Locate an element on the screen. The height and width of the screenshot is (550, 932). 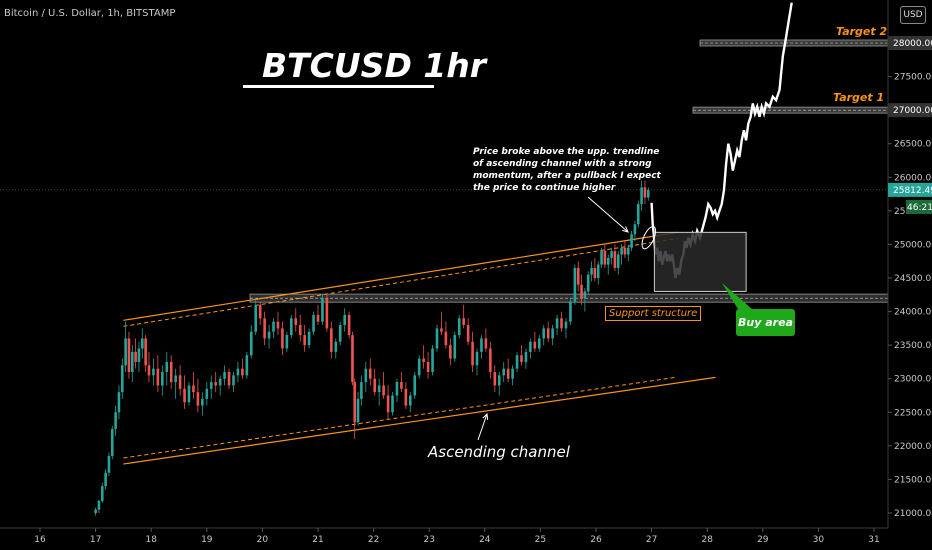
y-tick-label: 23500.00 is located at coordinates (913, 346).